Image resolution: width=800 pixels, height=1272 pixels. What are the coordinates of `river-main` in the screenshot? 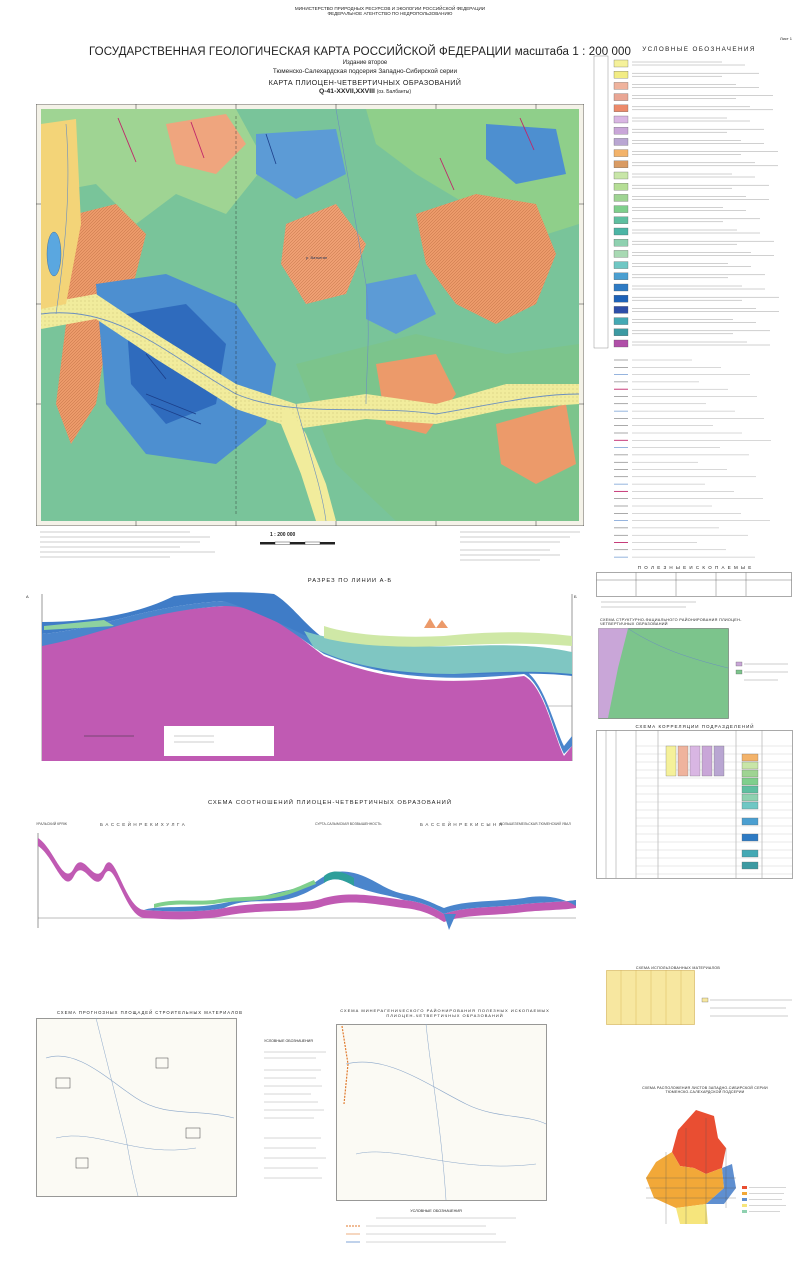 It's located at (310, 363).